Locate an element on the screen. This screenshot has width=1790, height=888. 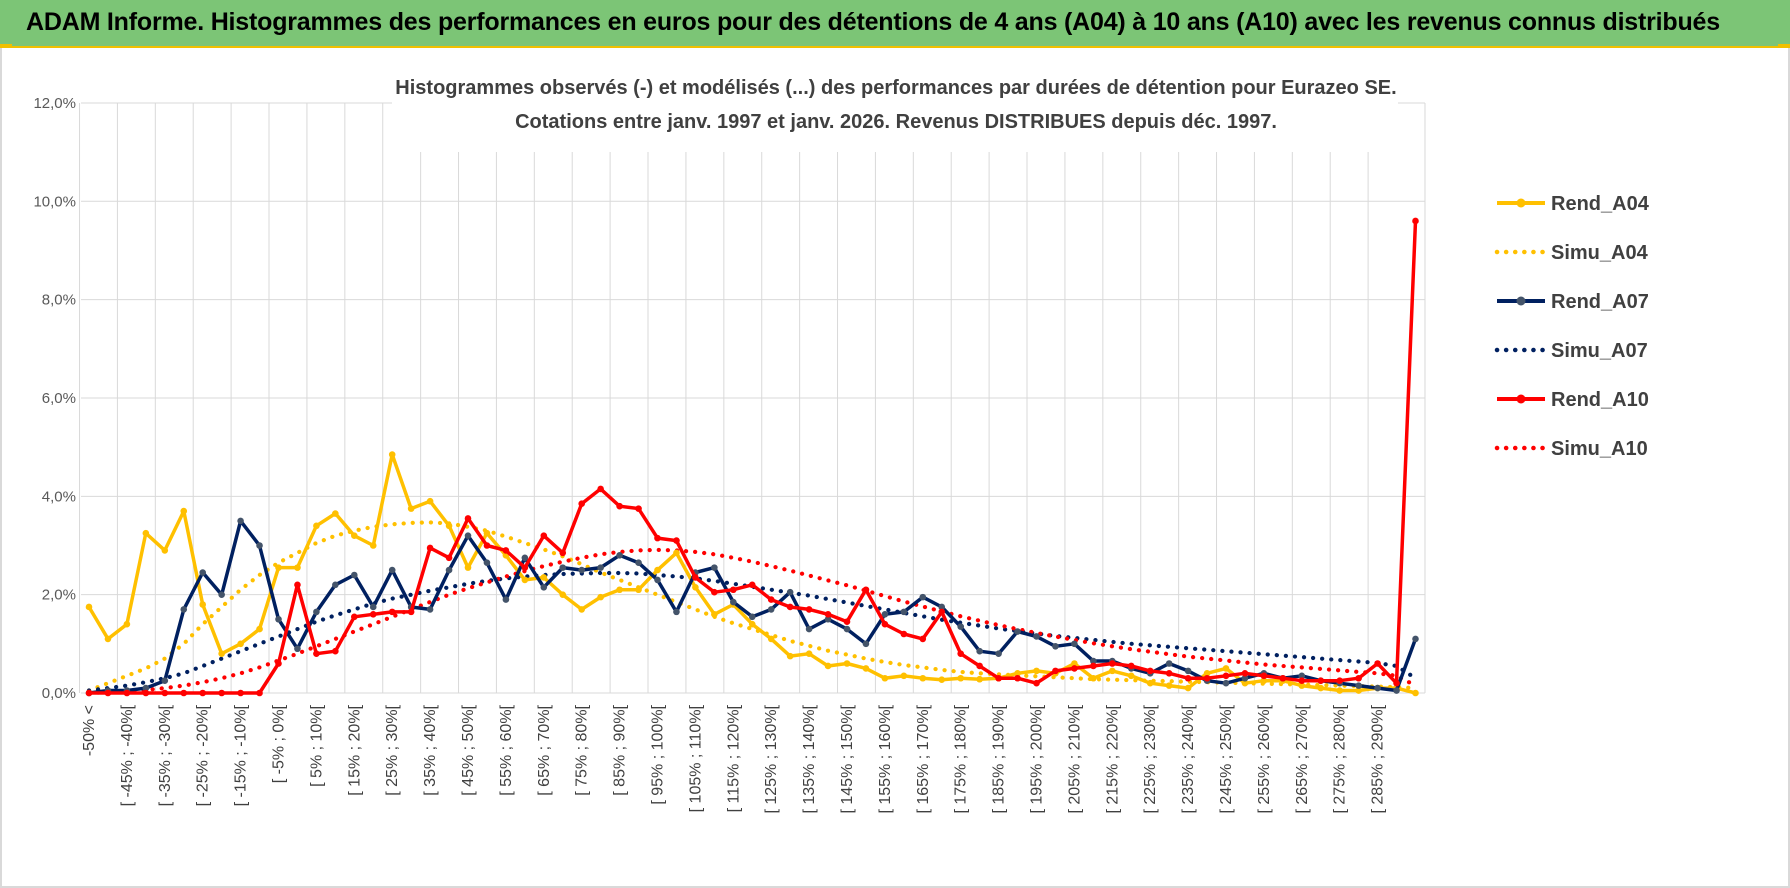
x-tick-label: [ 105% ; 110%[ is located at coordinates (695, 758).